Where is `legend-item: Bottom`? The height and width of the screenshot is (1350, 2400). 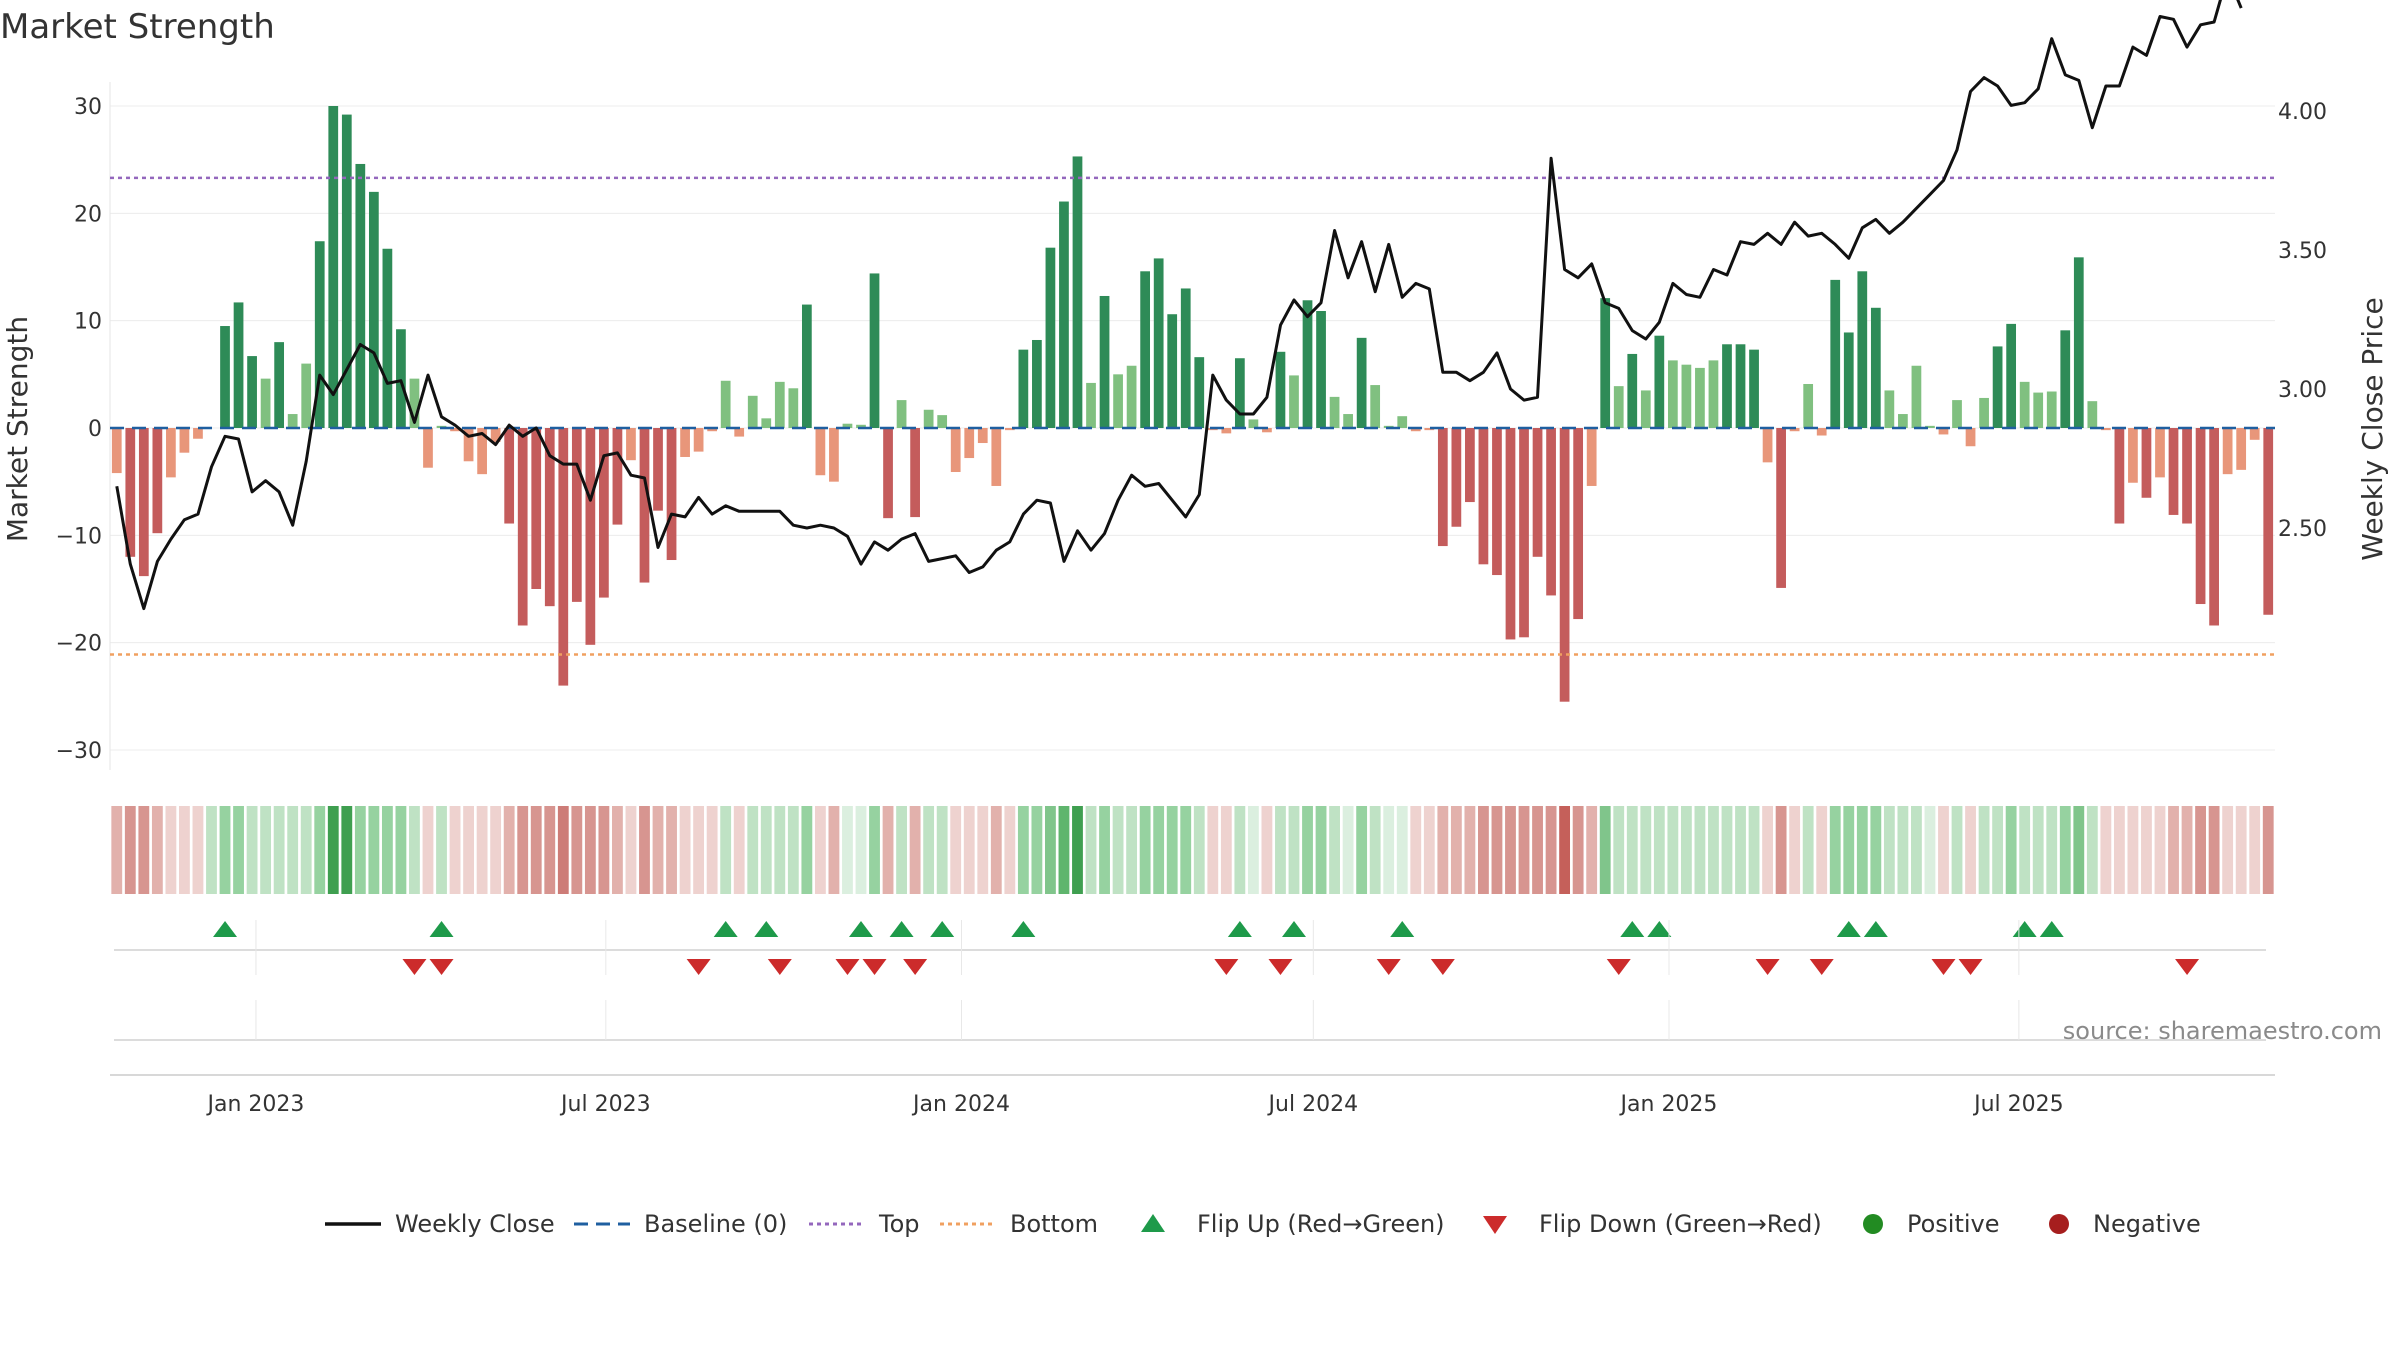
legend-item: Bottom is located at coordinates (1019, 1224).